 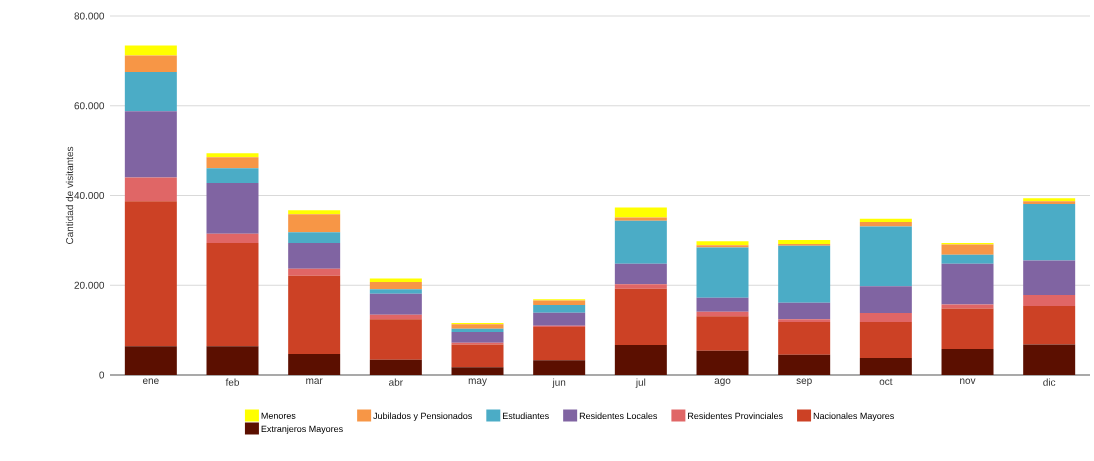 I want to click on x-tick-label: ago, so click(x=722, y=382).